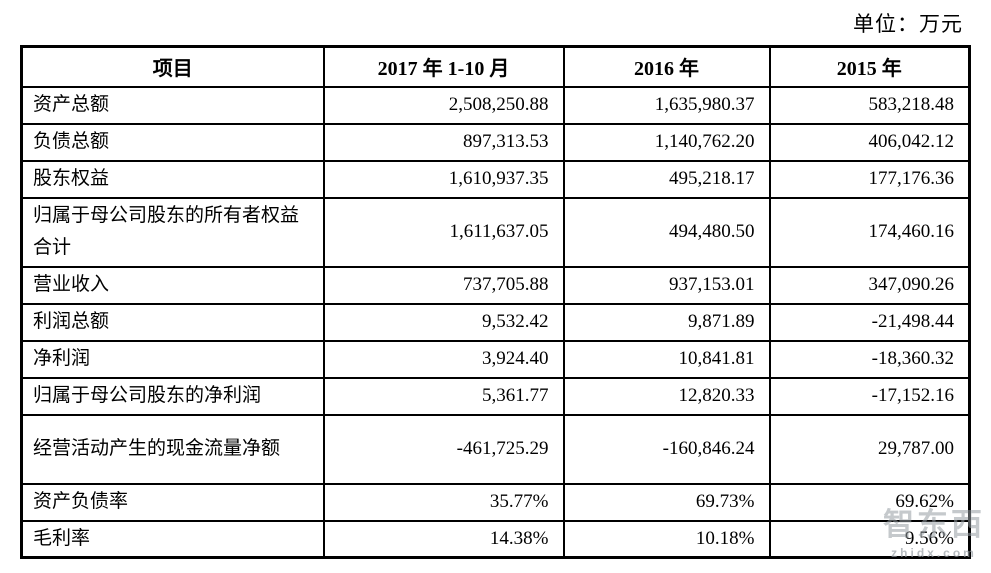 The image size is (991, 573). What do you see at coordinates (172, 539) in the screenshot?
I see `row-label: 毛利率` at bounding box center [172, 539].